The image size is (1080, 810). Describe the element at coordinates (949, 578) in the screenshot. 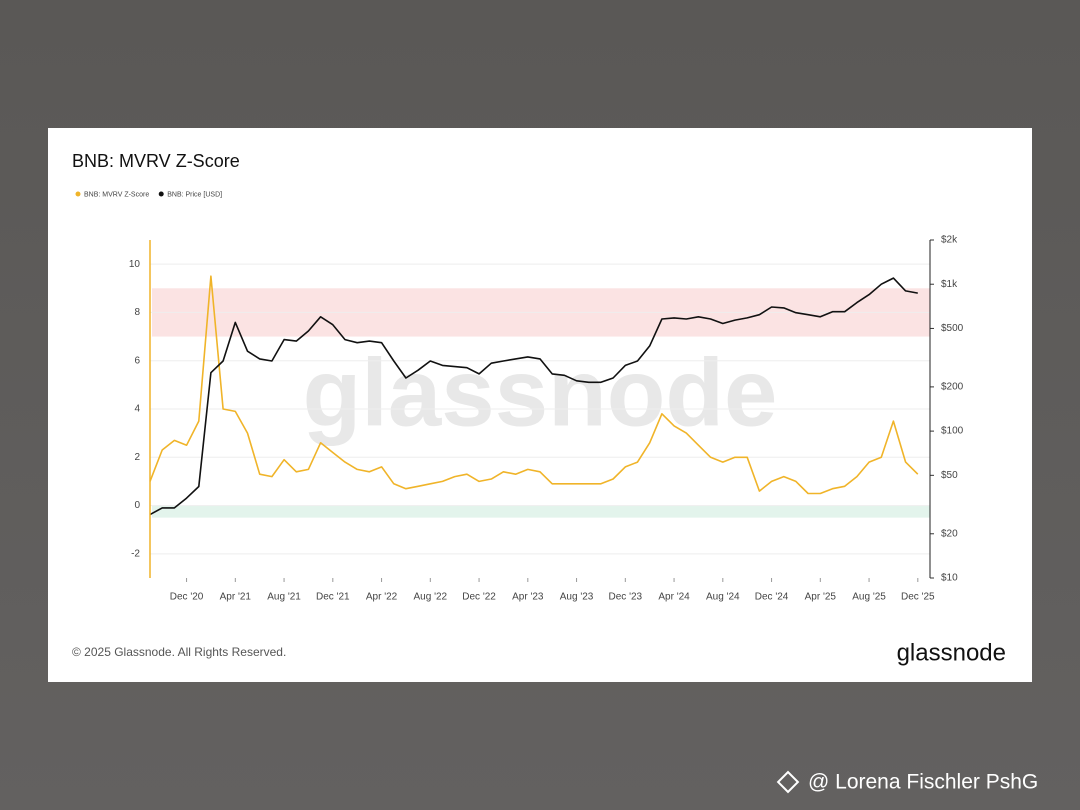

I see `y2-tick-label: $10` at that location.